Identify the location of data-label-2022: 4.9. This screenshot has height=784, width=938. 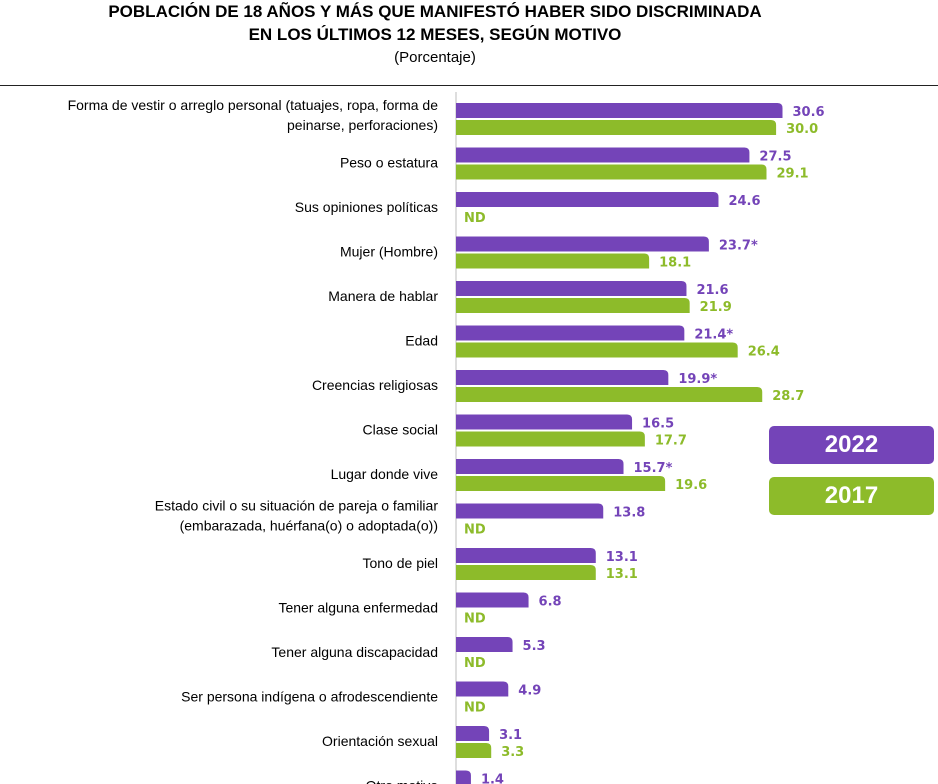
(529, 691).